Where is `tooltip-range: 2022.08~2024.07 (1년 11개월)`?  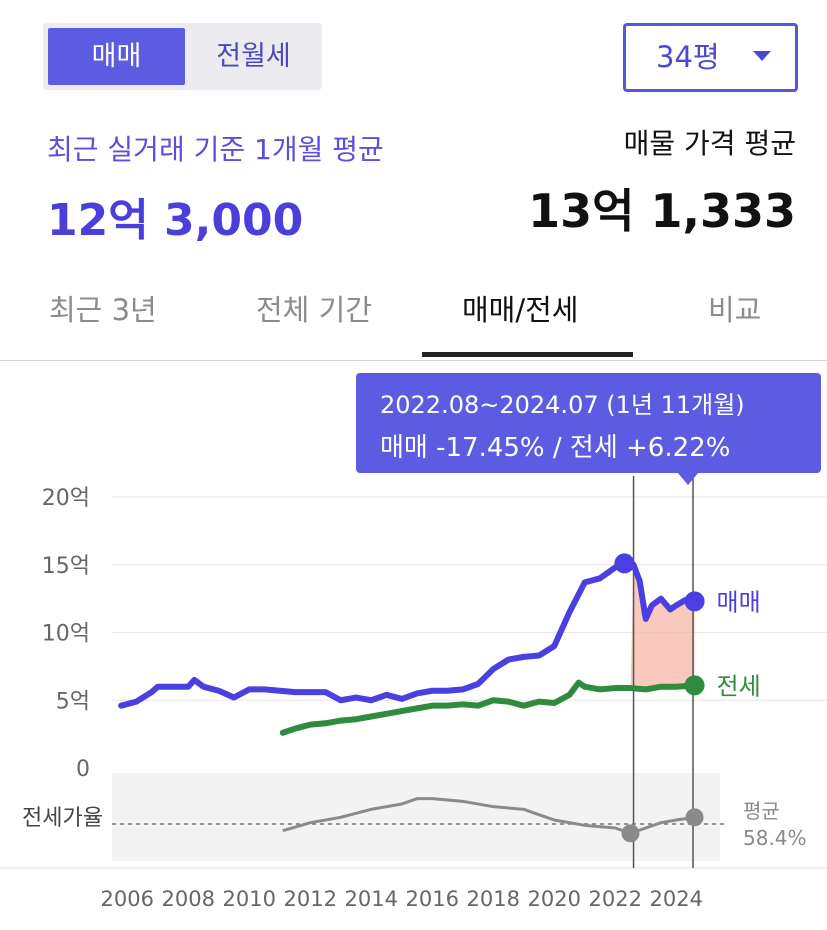
tooltip-range: 2022.08~2024.07 (1년 11개월) is located at coordinates (562, 405).